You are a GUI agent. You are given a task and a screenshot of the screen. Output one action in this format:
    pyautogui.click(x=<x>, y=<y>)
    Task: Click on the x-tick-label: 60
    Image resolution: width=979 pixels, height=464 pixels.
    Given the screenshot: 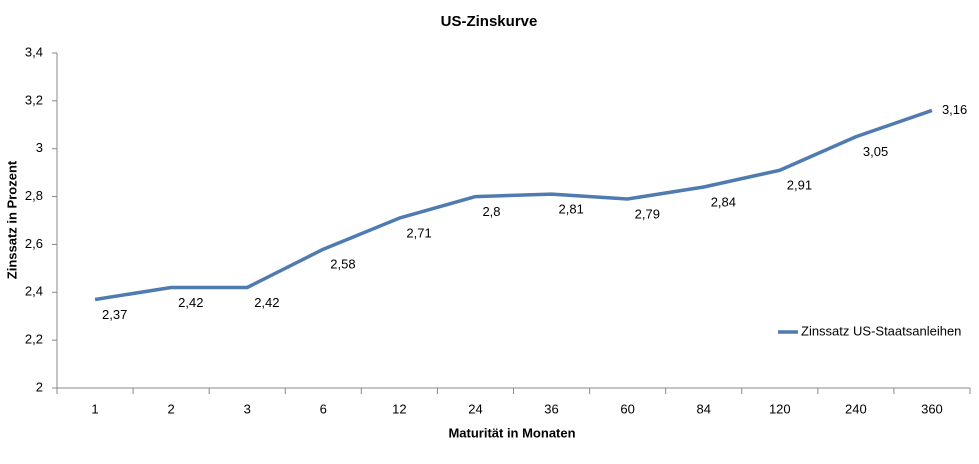 What is the action you would take?
    pyautogui.click(x=627, y=408)
    